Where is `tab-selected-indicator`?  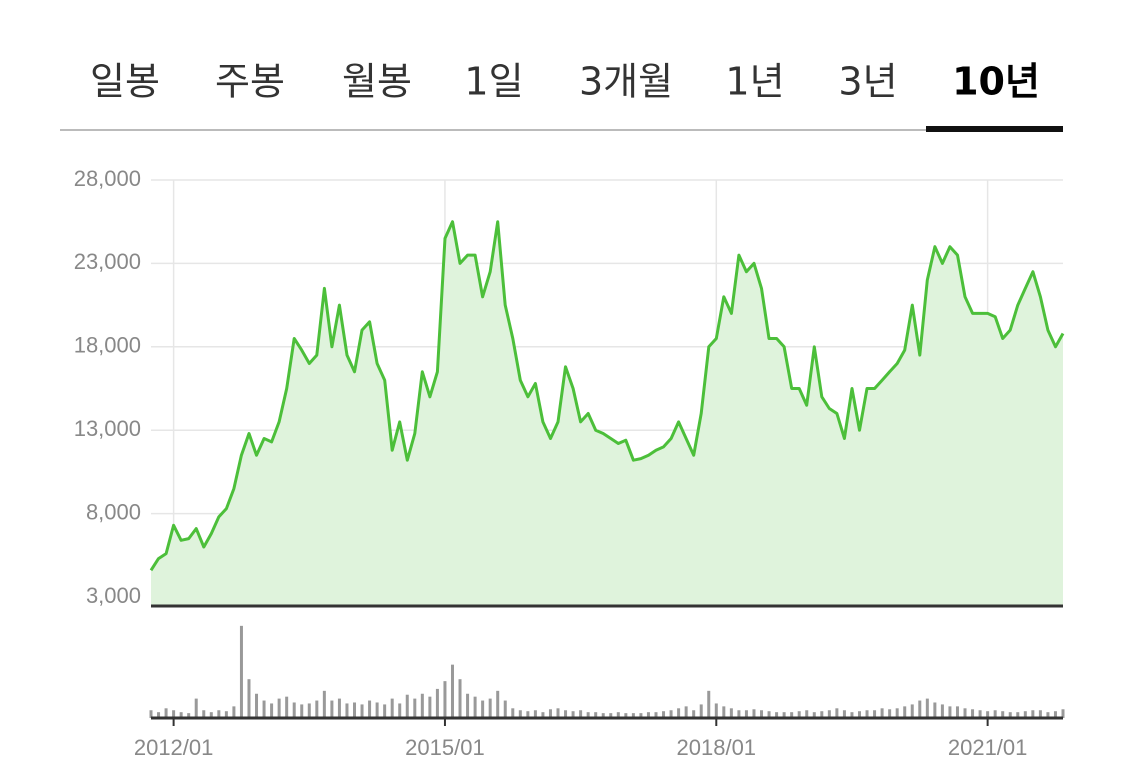
tab-selected-indicator is located at coordinates (994, 129).